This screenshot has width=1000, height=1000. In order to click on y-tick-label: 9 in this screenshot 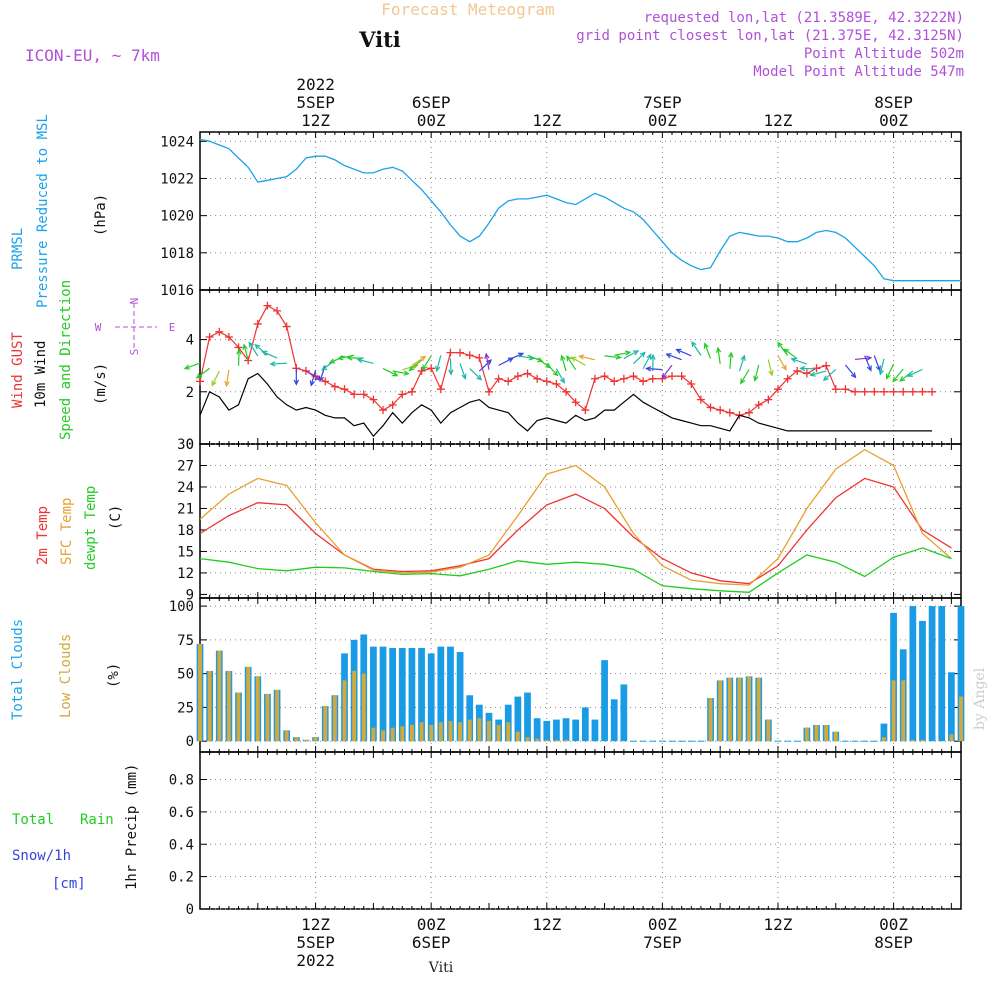, I will do `click(190, 595)`.